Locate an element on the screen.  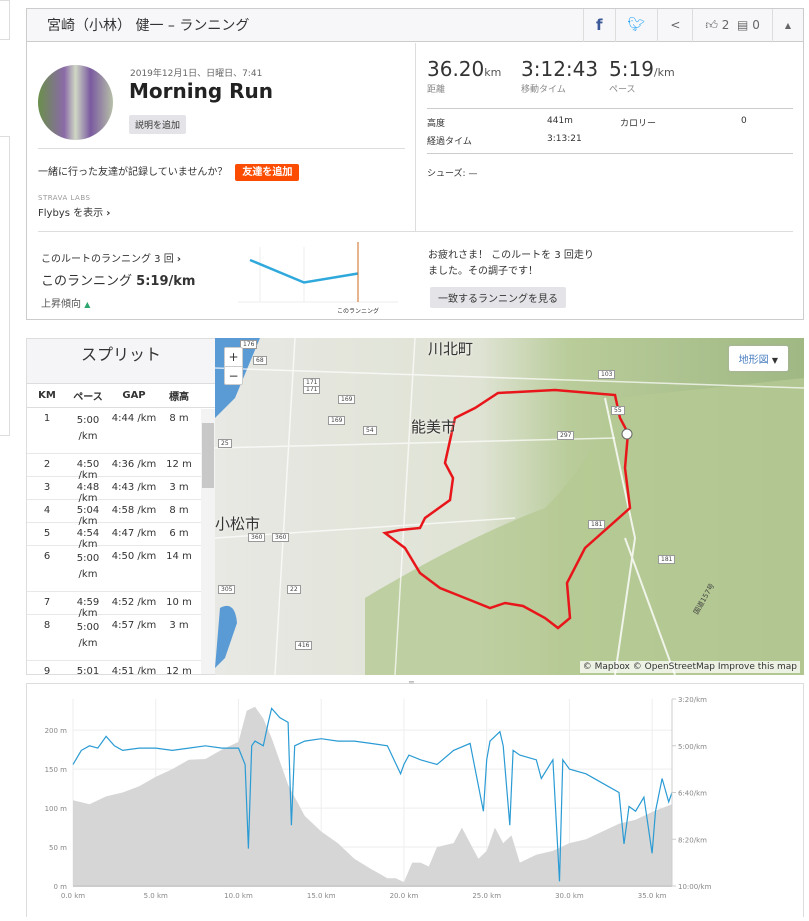
road-badge: 25 is located at coordinates (225, 443).